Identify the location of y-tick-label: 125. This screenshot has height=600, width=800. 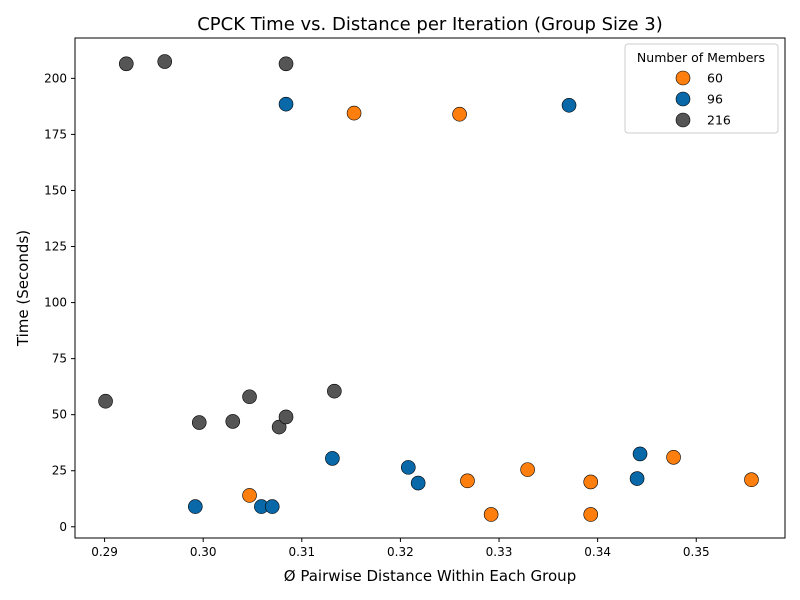
(55, 247).